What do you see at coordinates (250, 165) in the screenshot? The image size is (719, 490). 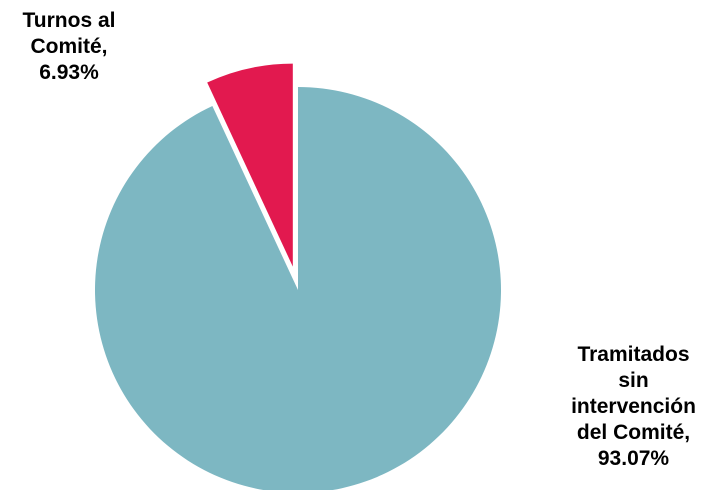 I see `pie-slice-turnos-al-comite` at bounding box center [250, 165].